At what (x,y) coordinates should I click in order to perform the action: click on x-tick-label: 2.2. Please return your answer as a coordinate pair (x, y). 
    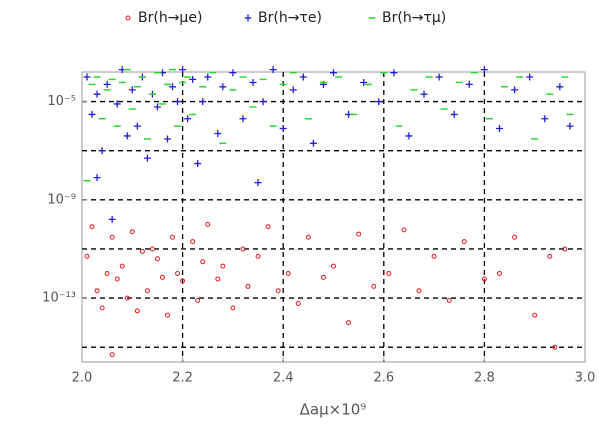
    Looking at the image, I should click on (182, 378).